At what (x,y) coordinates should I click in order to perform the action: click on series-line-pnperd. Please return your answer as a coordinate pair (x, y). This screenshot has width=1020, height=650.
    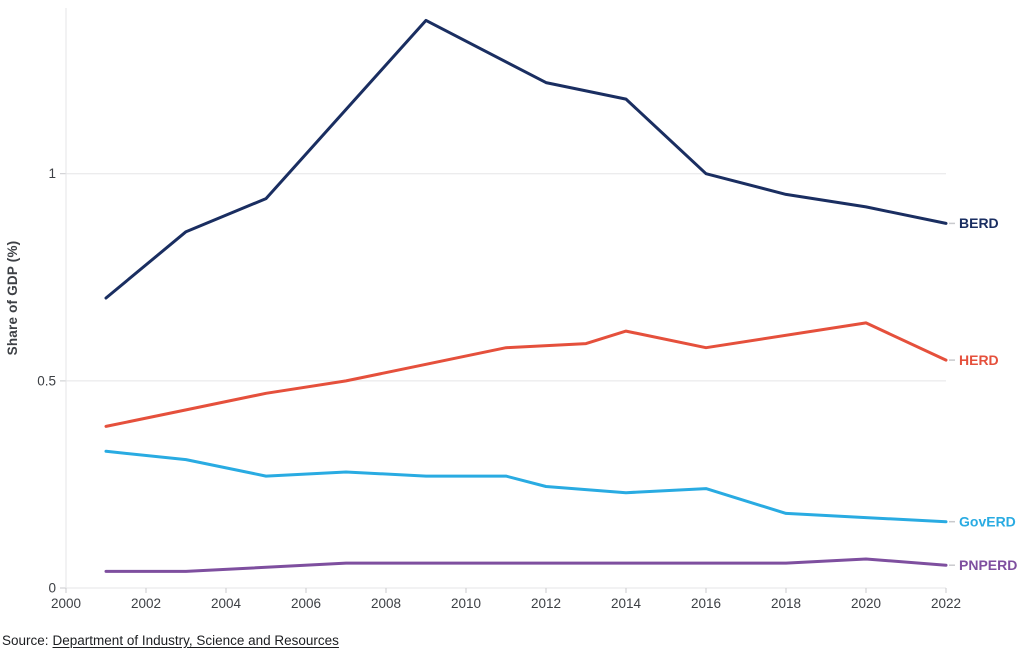
    Looking at the image, I should click on (526, 565).